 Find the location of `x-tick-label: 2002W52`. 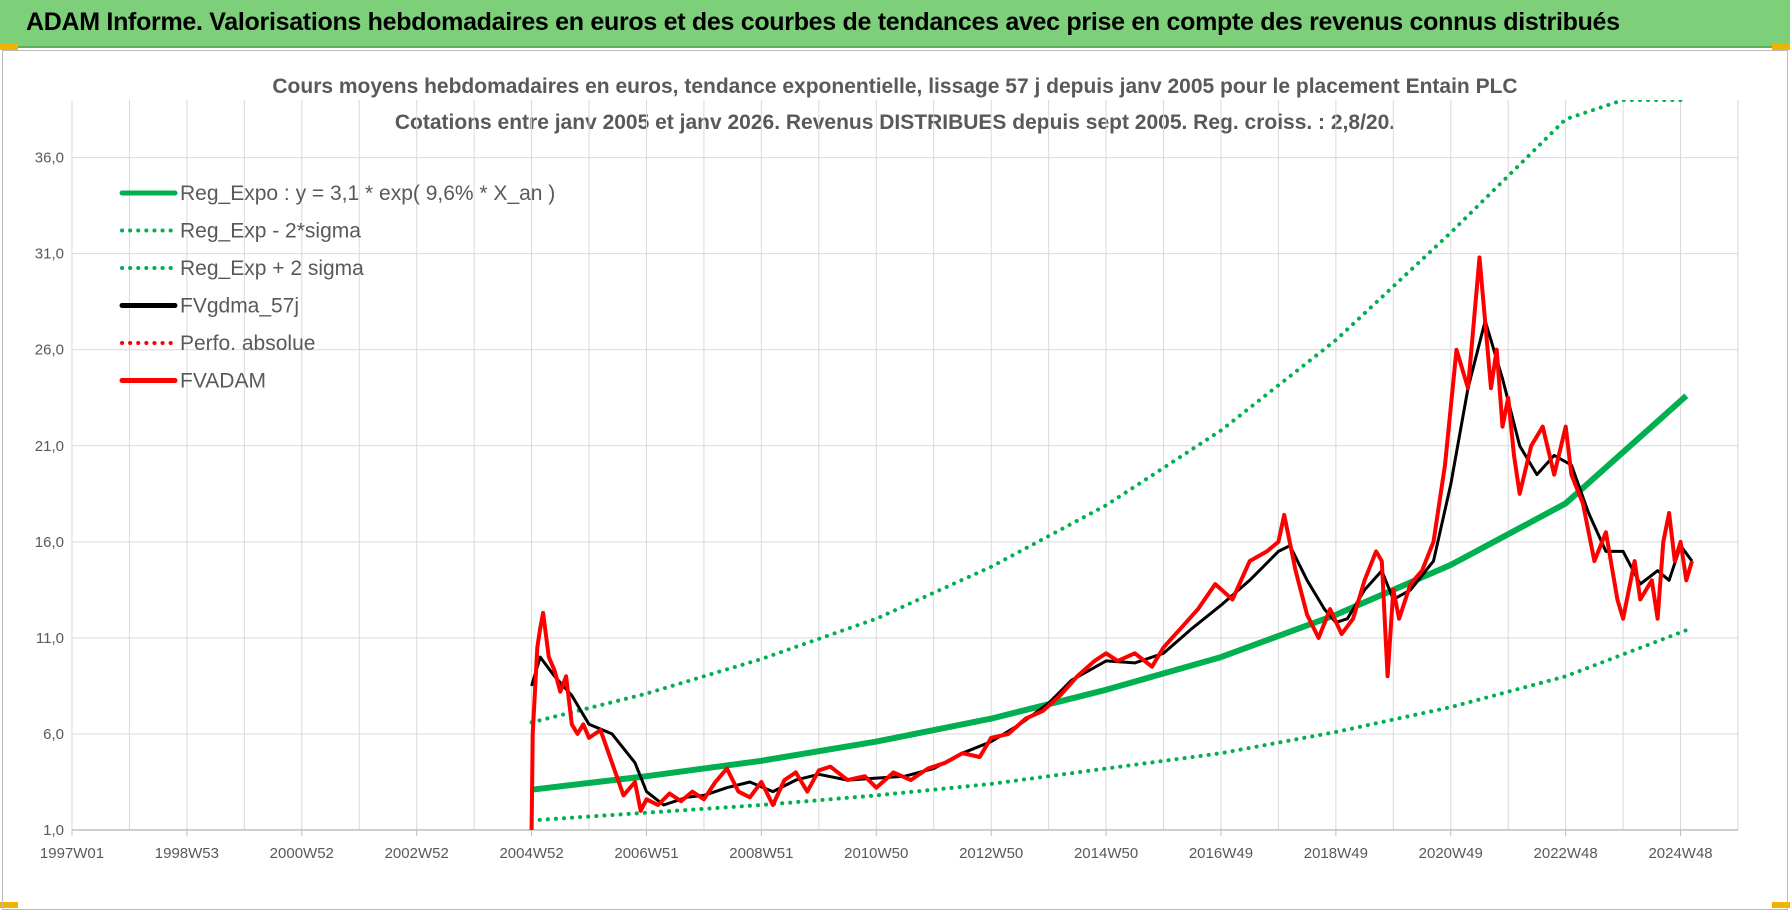

x-tick-label: 2002W52 is located at coordinates (417, 853).